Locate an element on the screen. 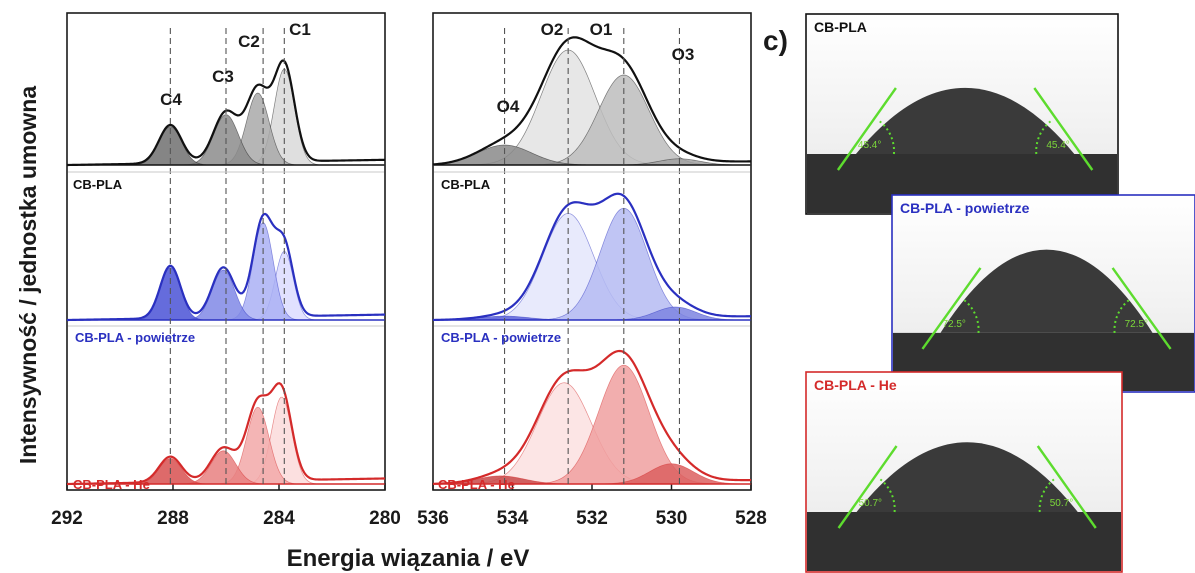  angle-value-right: 45.4° is located at coordinates (1057, 145).